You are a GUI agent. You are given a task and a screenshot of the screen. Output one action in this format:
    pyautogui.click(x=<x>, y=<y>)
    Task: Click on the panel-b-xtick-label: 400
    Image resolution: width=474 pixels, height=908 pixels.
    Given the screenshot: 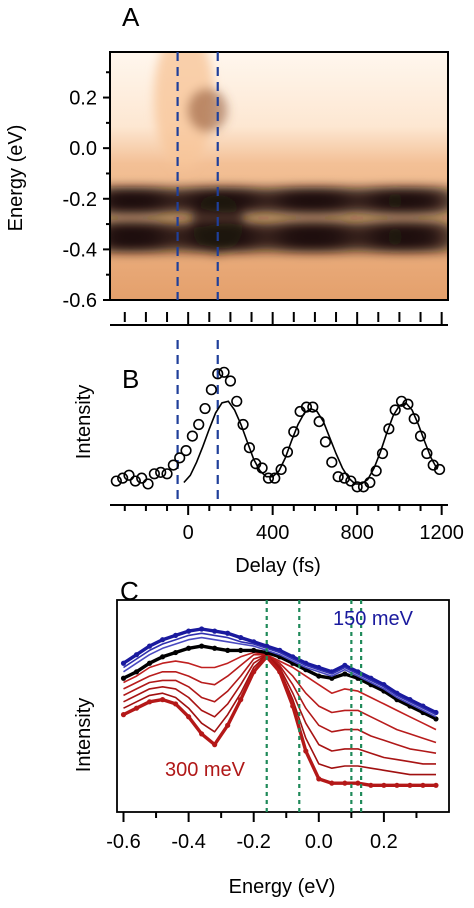 What is the action you would take?
    pyautogui.click(x=272, y=533)
    